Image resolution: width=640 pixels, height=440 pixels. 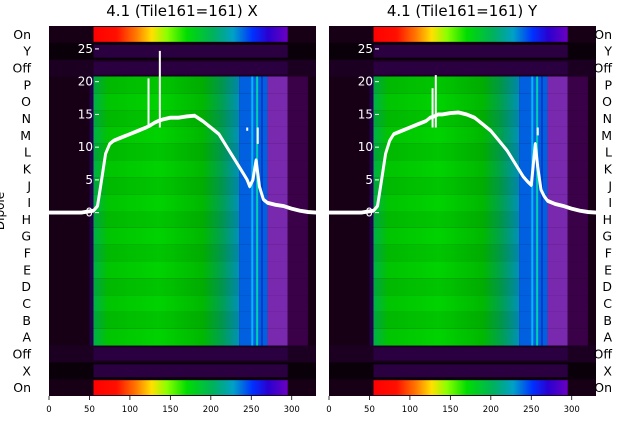 I want to click on dipole-label: B, so click(x=607, y=320).